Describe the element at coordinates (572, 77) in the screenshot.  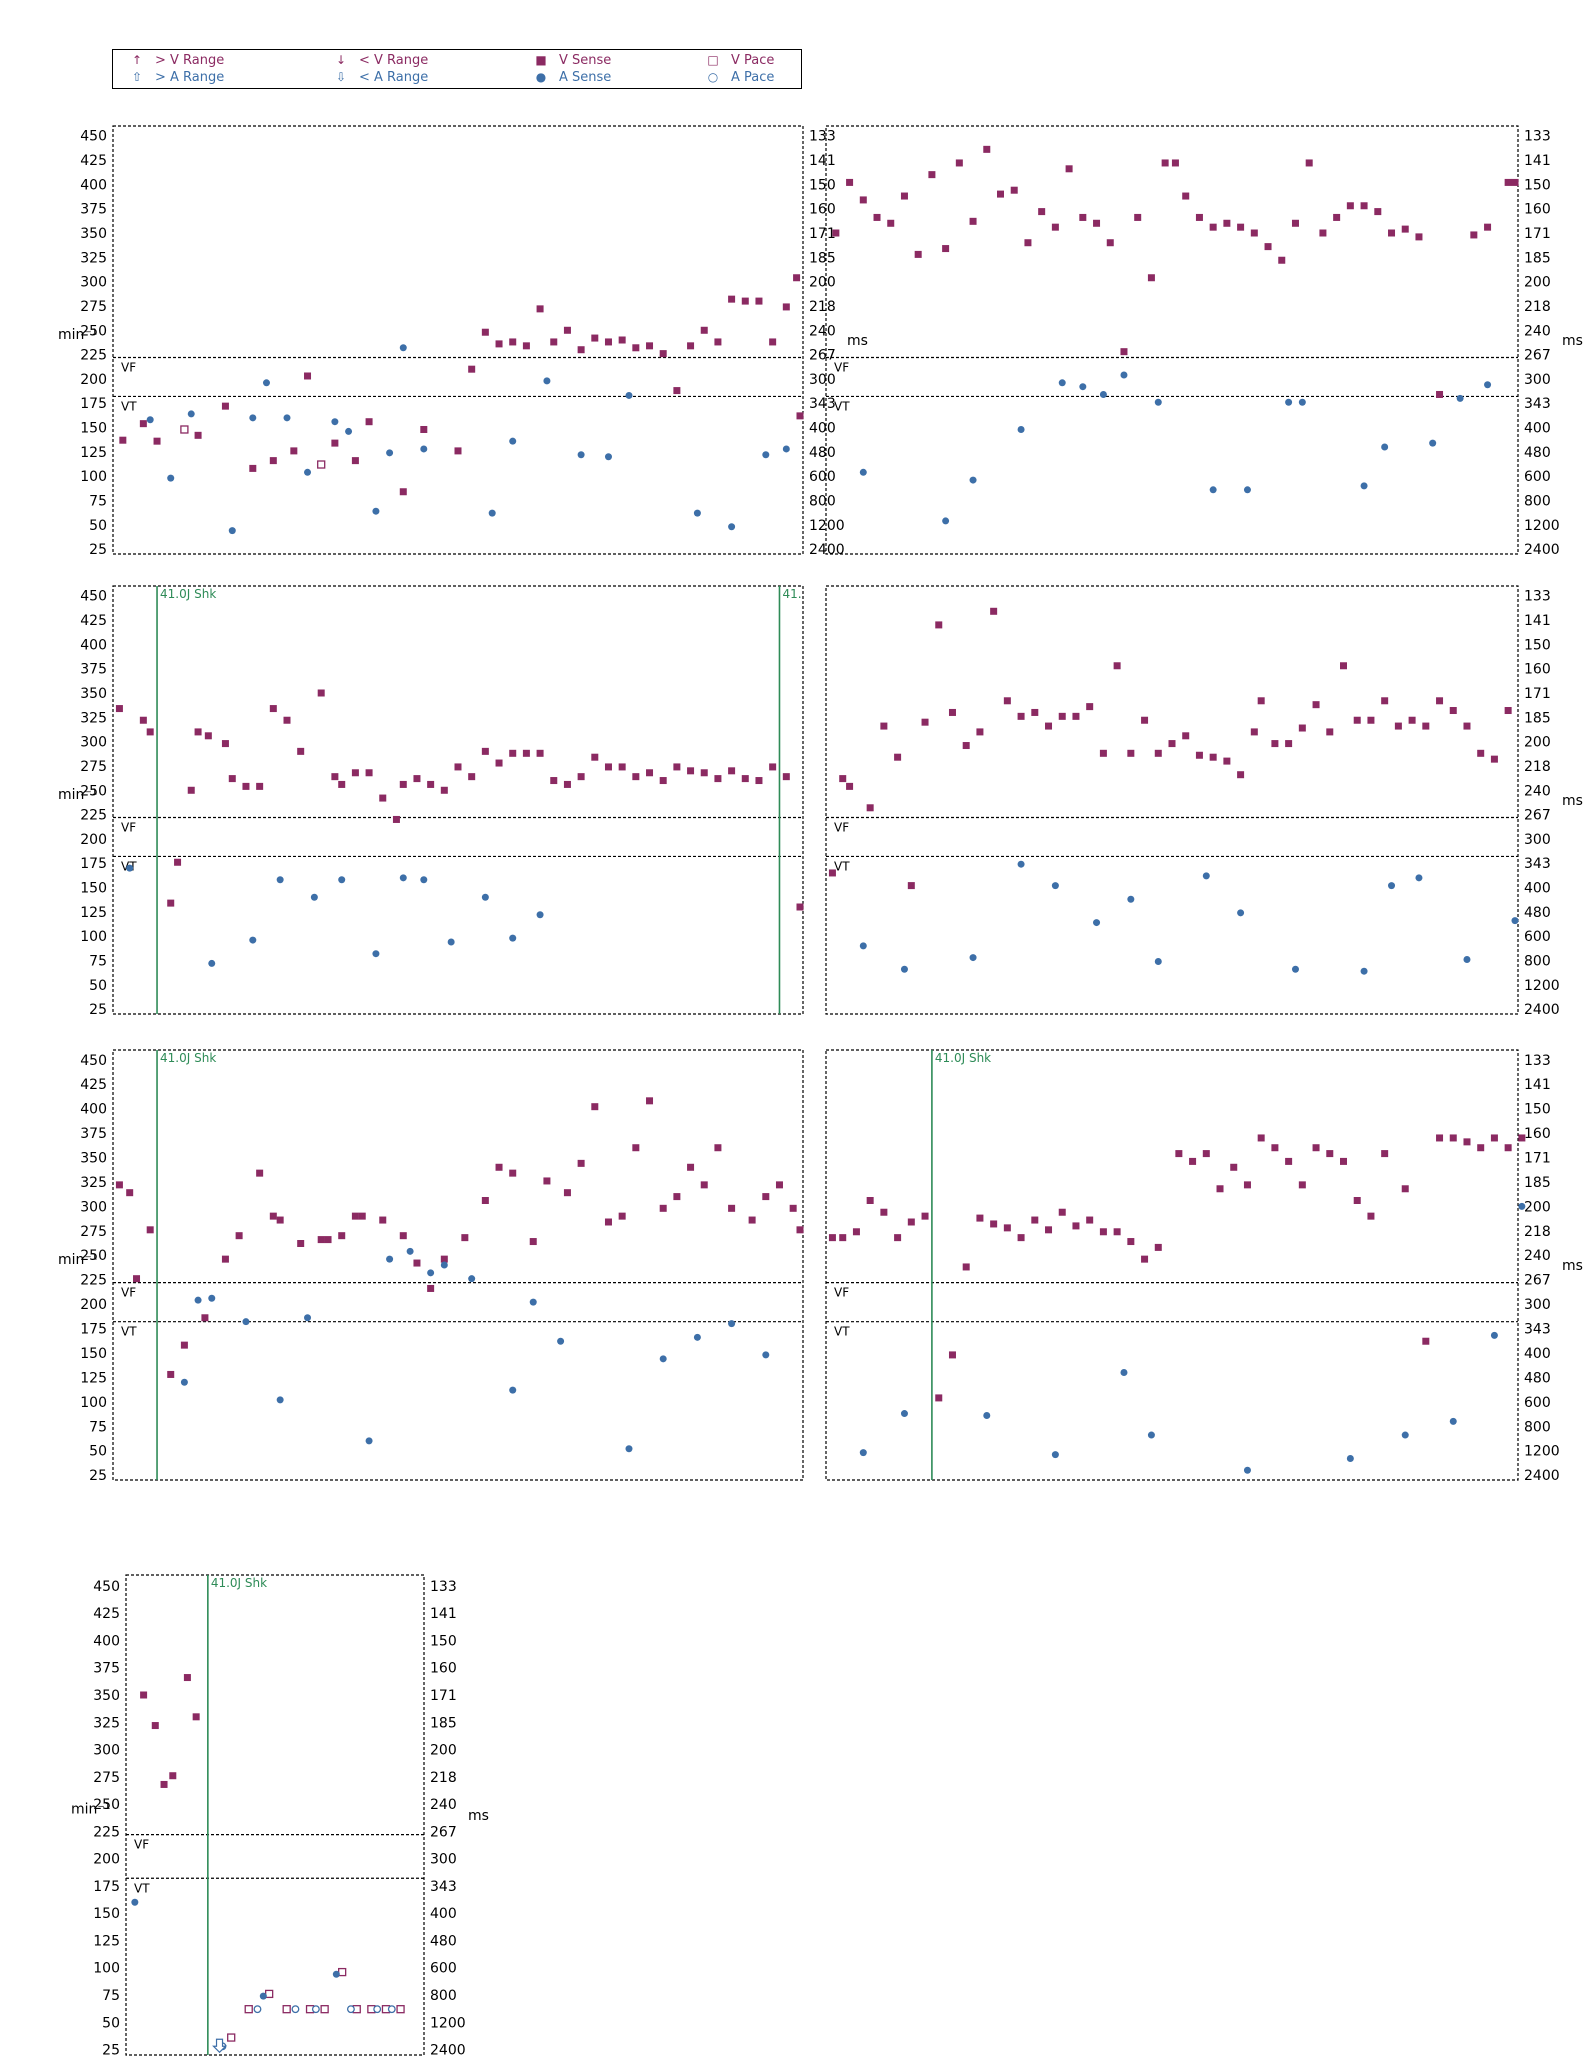
I see `legend-item-a-sense: ● A Sense` at that location.